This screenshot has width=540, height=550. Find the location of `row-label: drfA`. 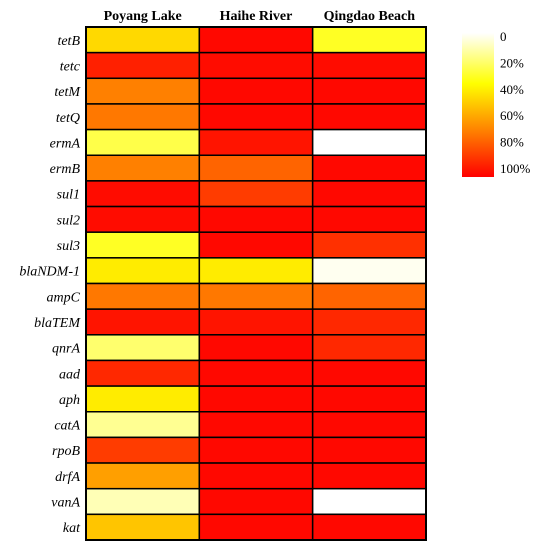

row-label: drfA is located at coordinates (67, 477).